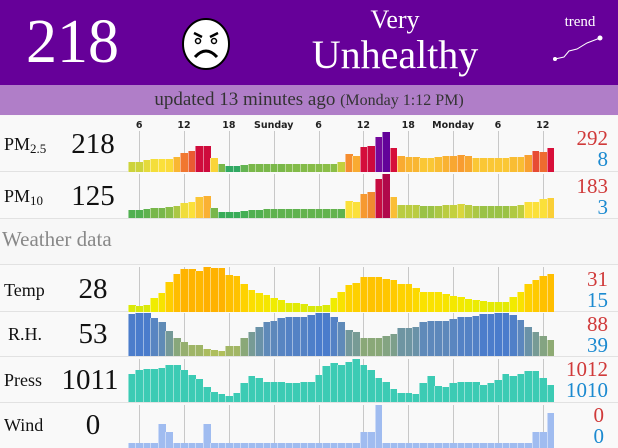 The height and width of the screenshot is (448, 618). Describe the element at coordinates (309, 380) in the screenshot. I see `row-press: Press 1011 1012 1010` at that location.